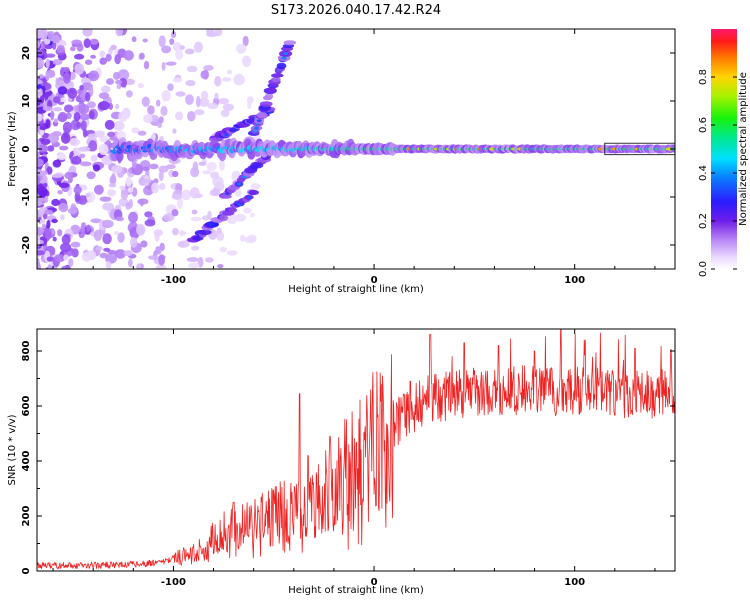  Describe the element at coordinates (703, 77) in the screenshot. I see `colorbar-tick-label: 0.8` at that location.